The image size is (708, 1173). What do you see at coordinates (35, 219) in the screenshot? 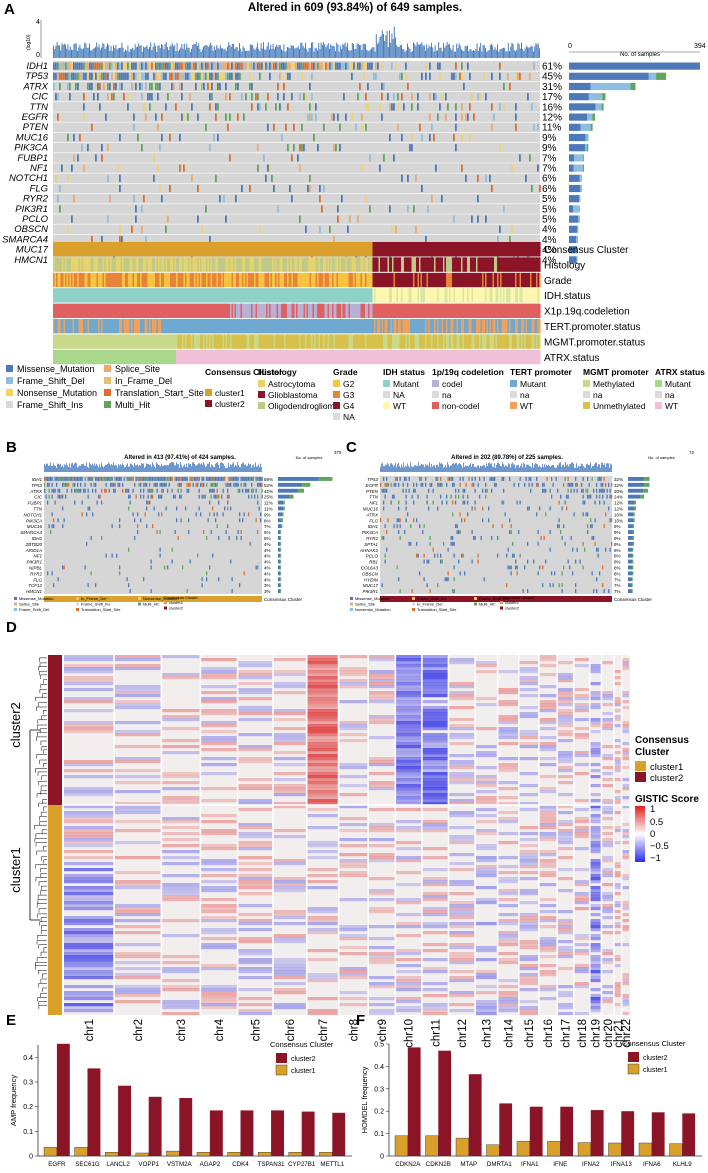
I see `gene-label: PCLO` at bounding box center [35, 219].